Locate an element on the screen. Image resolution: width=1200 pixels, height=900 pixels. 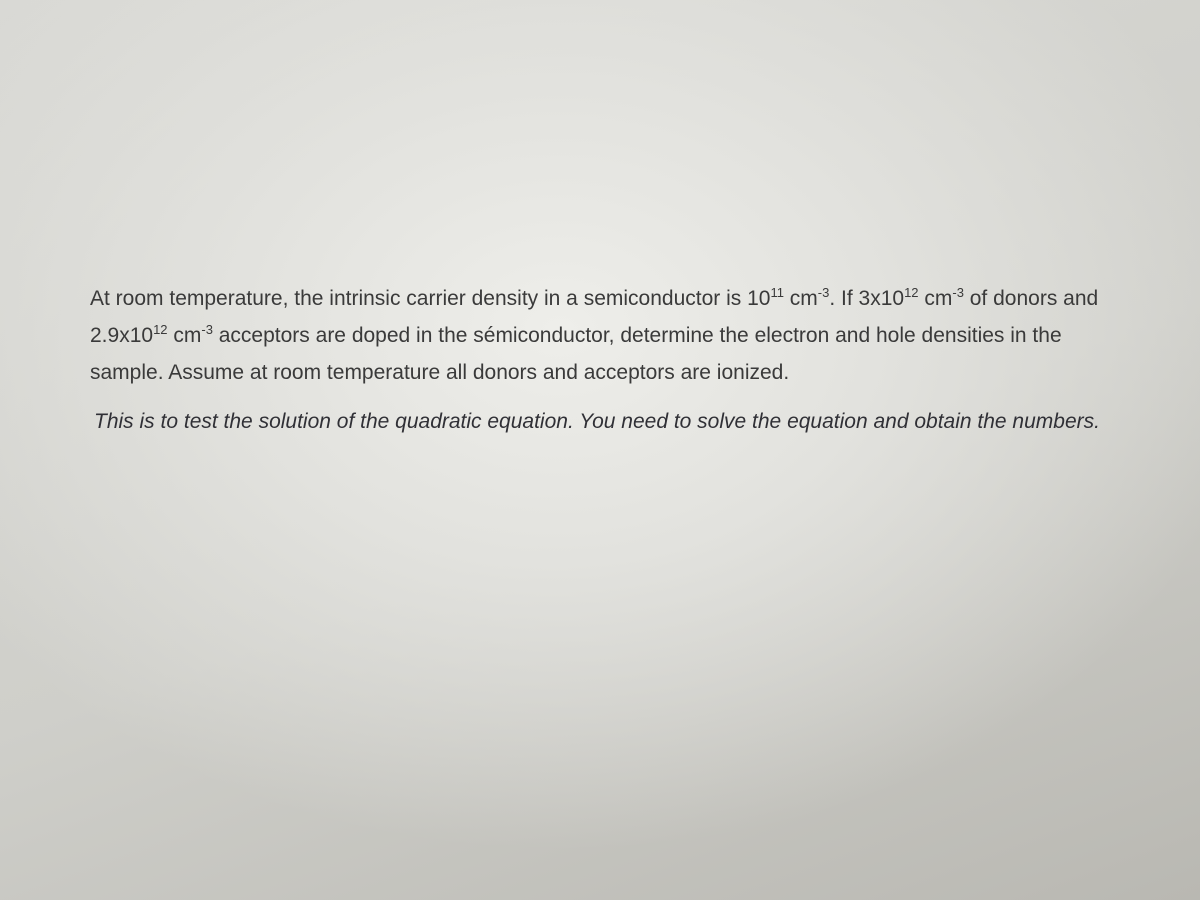
text-run: . If 3x10 is located at coordinates (867, 298).